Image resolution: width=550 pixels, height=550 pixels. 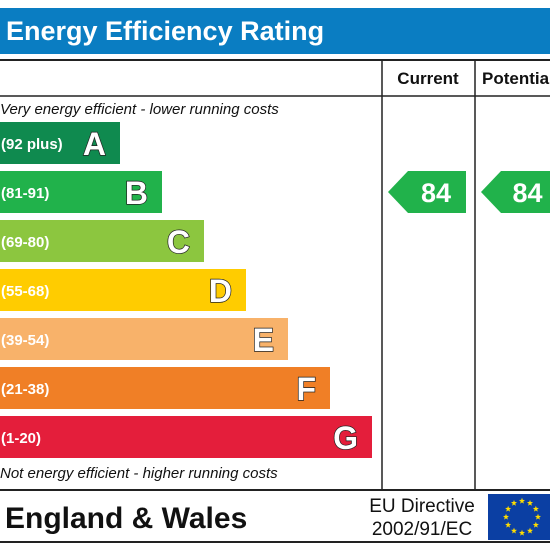 What do you see at coordinates (436, 193) in the screenshot?
I see `current-rating-value: 84` at bounding box center [436, 193].